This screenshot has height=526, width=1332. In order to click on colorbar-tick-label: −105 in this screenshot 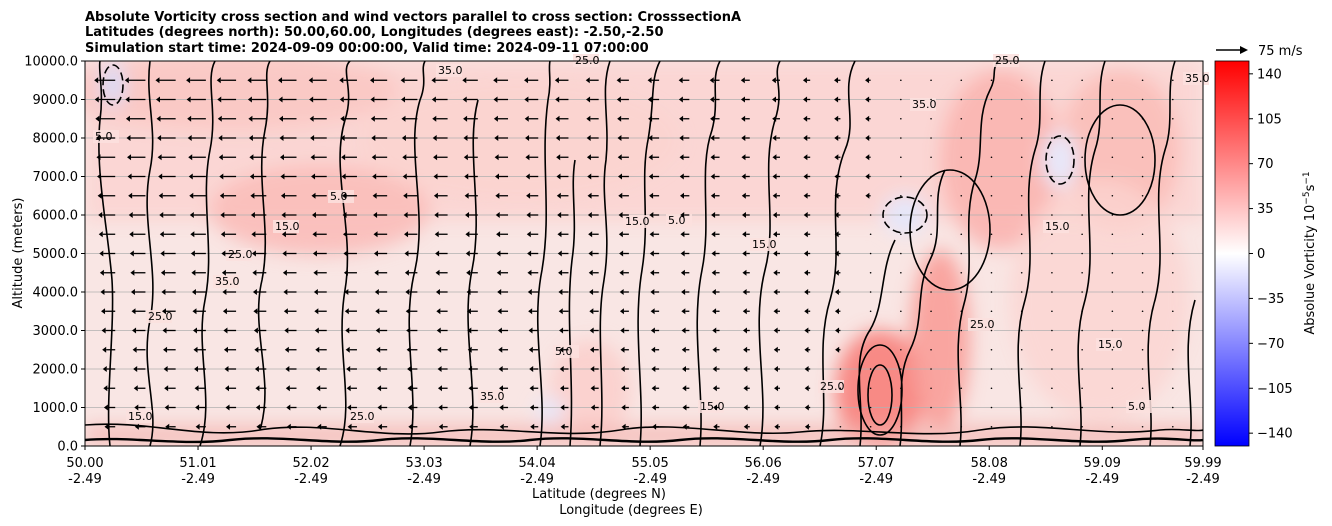, I will do `click(1275, 389)`.